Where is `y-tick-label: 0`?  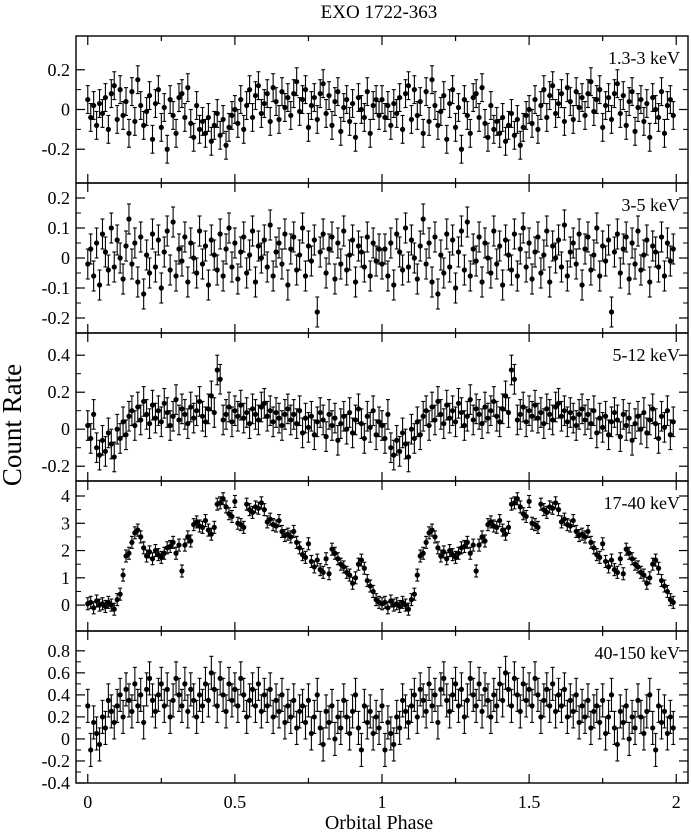
y-tick-label: 0 is located at coordinates (65, 739).